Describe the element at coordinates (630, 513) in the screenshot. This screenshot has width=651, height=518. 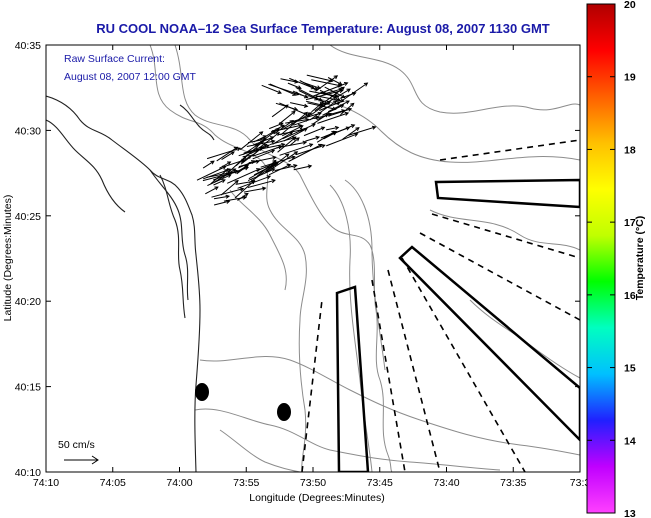
I see `colorbar-tick-label: 13` at that location.